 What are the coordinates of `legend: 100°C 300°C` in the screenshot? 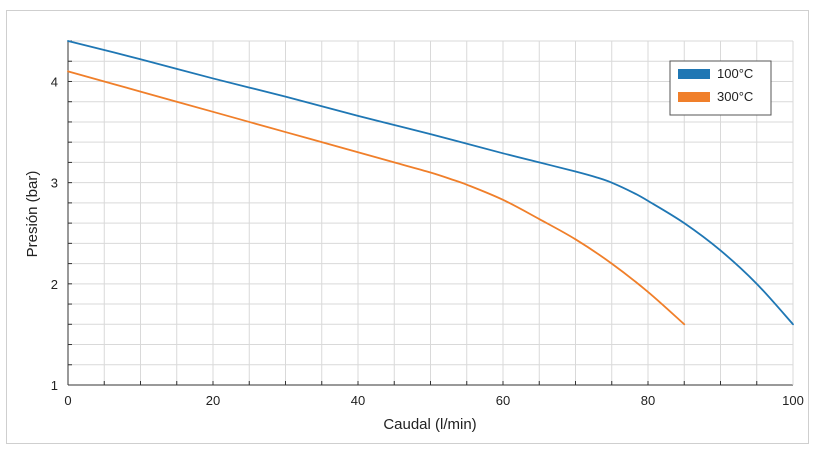 It's located at (720, 88).